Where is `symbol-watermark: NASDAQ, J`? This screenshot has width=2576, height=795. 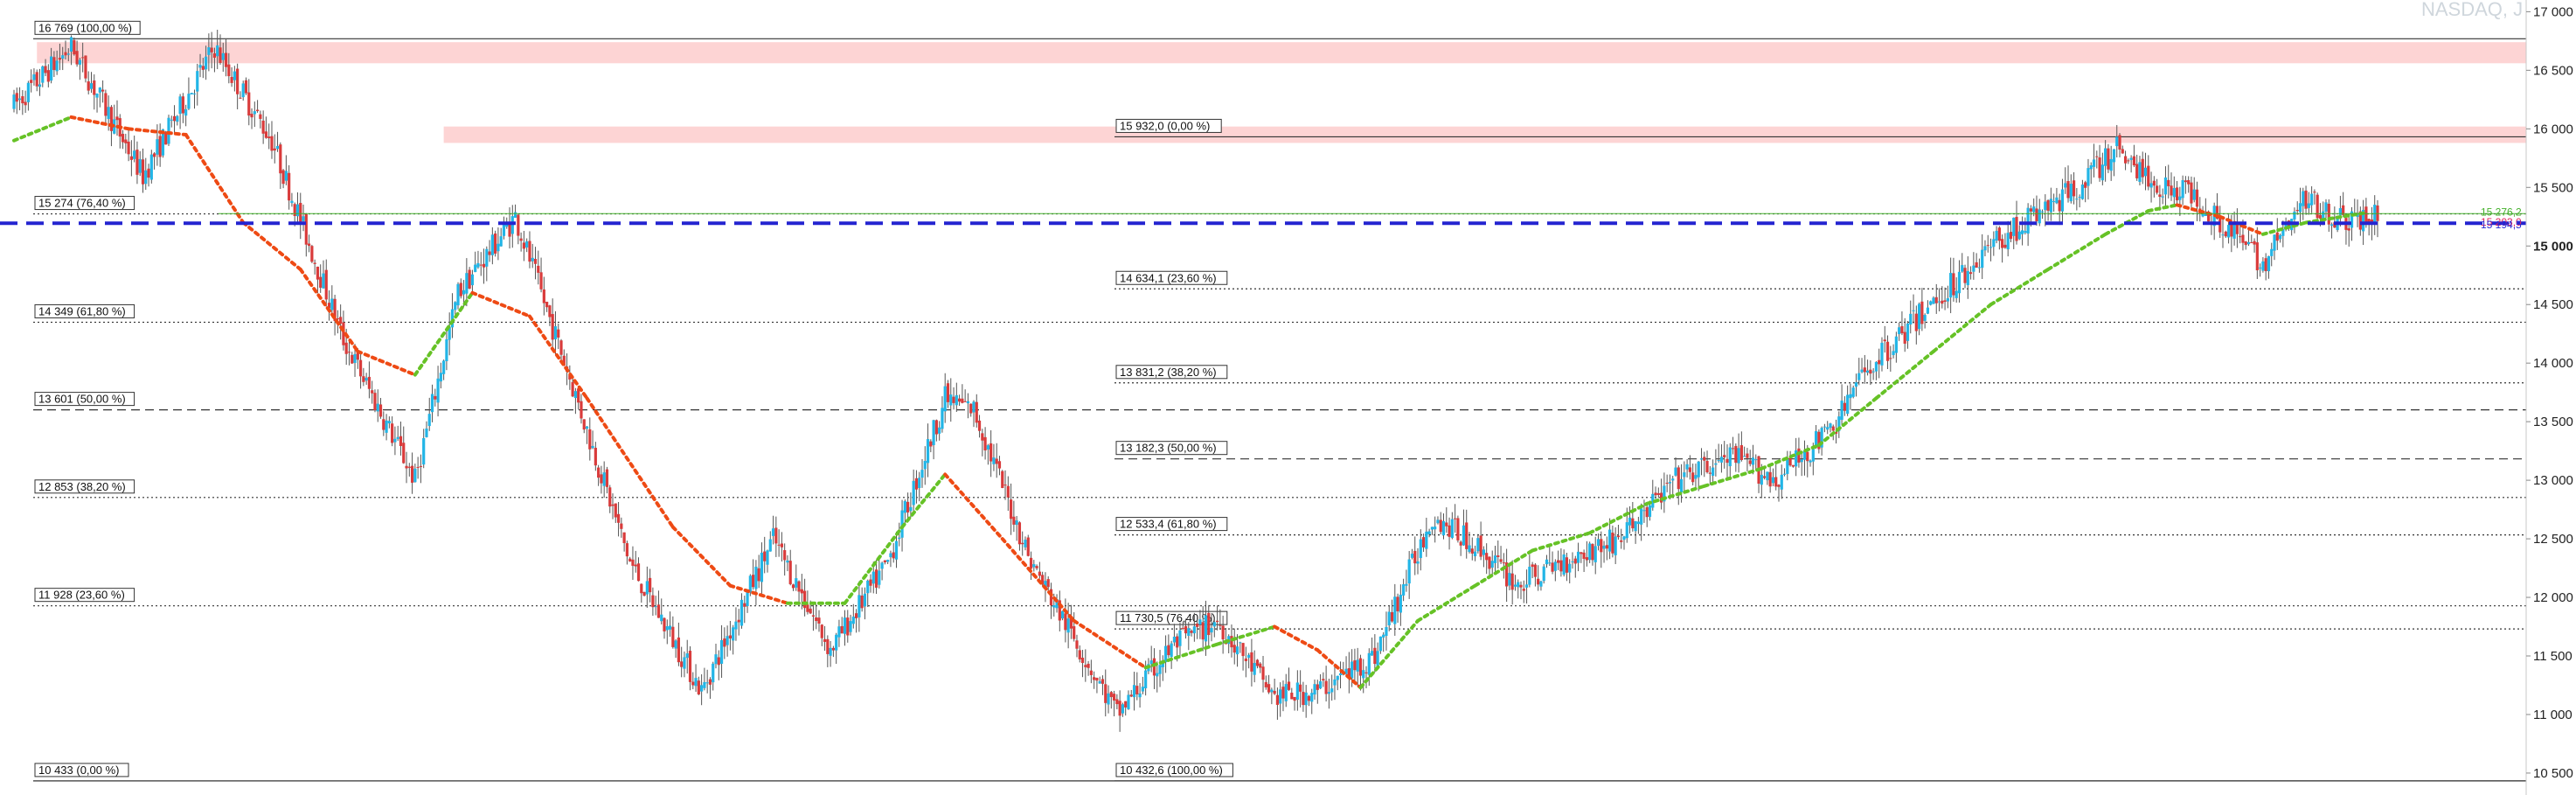 symbol-watermark: NASDAQ, J is located at coordinates (2472, 10).